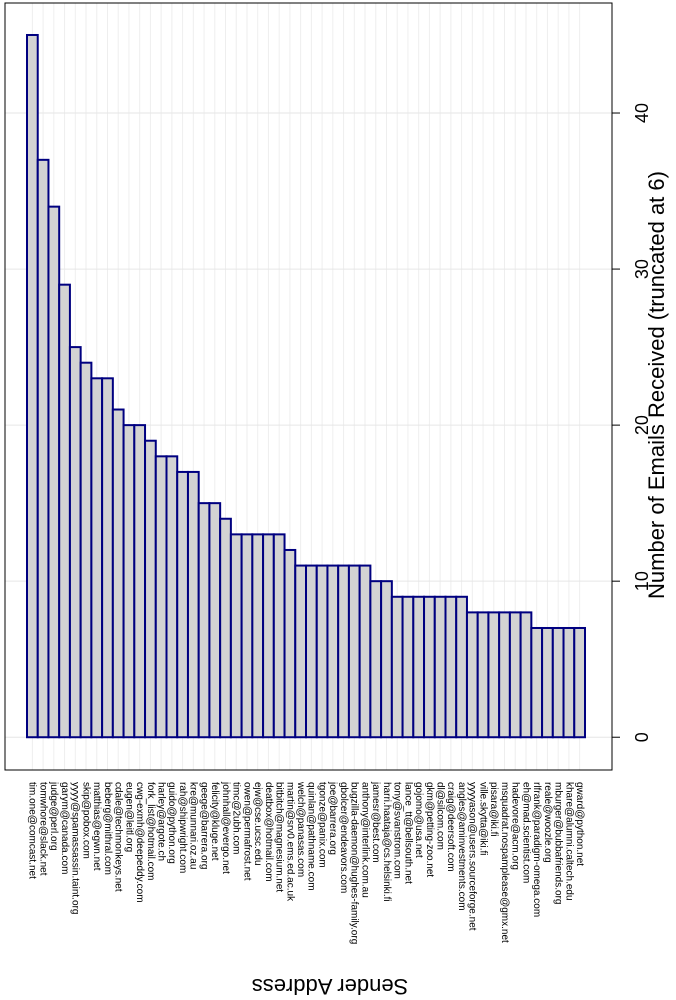 This screenshot has width=676, height=1000. What do you see at coordinates (257, 824) in the screenshot?
I see `x-tick-label: ejw@cse.ucsc.edu` at bounding box center [257, 824].